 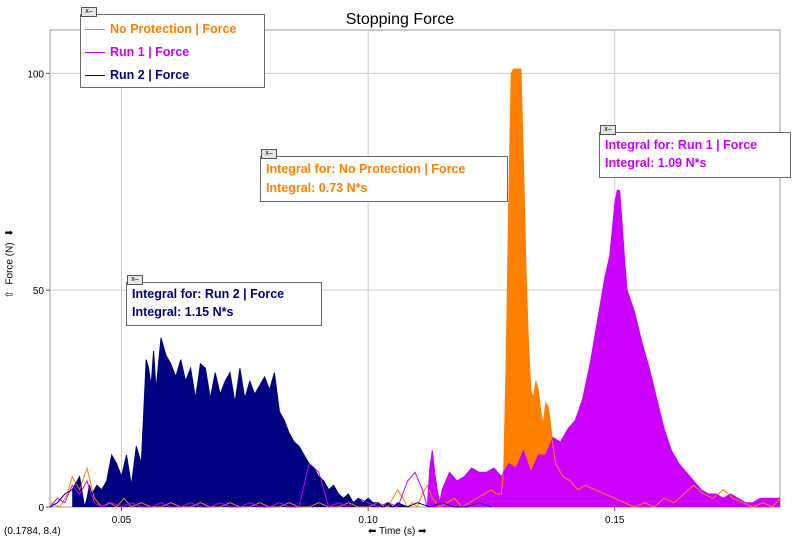 What do you see at coordinates (366, 169) in the screenshot?
I see `integral-title-no-protection: Integral for: No Protection | Force` at bounding box center [366, 169].